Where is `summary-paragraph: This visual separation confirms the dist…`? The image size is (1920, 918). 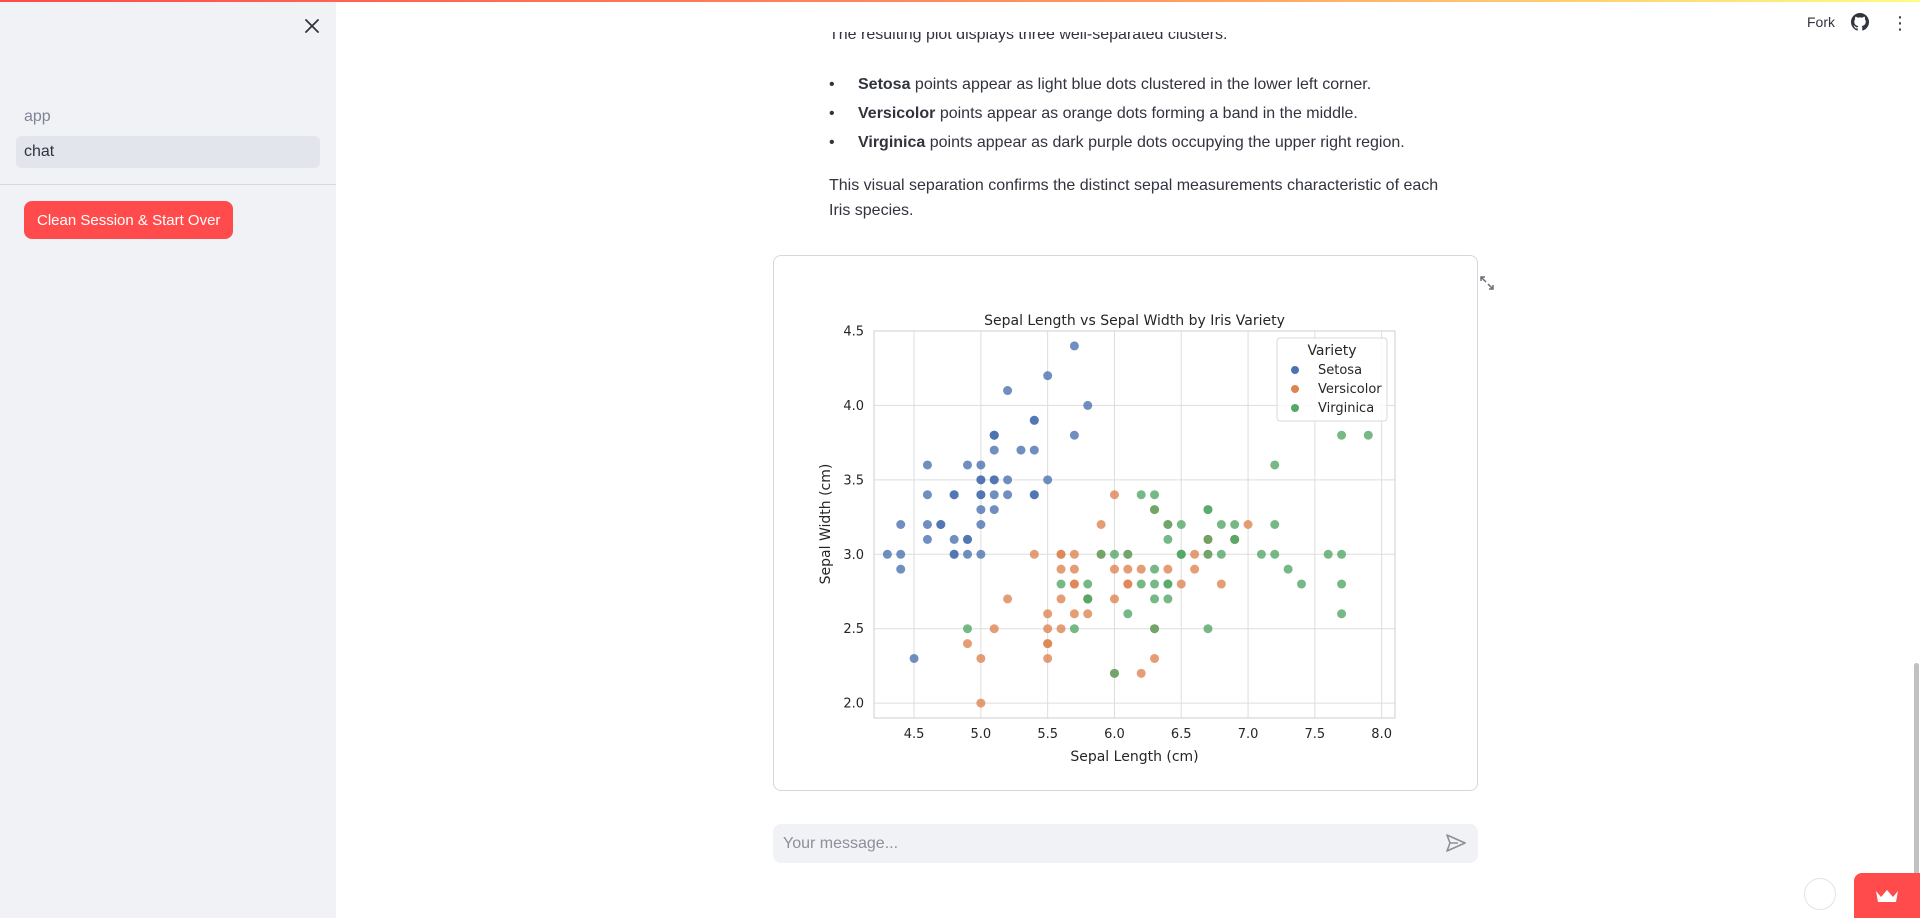 summary-paragraph: This visual separation confirms the dist… is located at coordinates (1134, 198).